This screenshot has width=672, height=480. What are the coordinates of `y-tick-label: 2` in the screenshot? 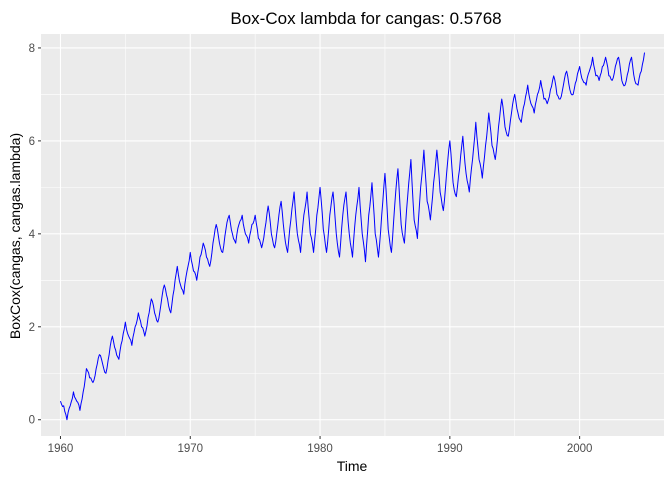 It's located at (32, 328).